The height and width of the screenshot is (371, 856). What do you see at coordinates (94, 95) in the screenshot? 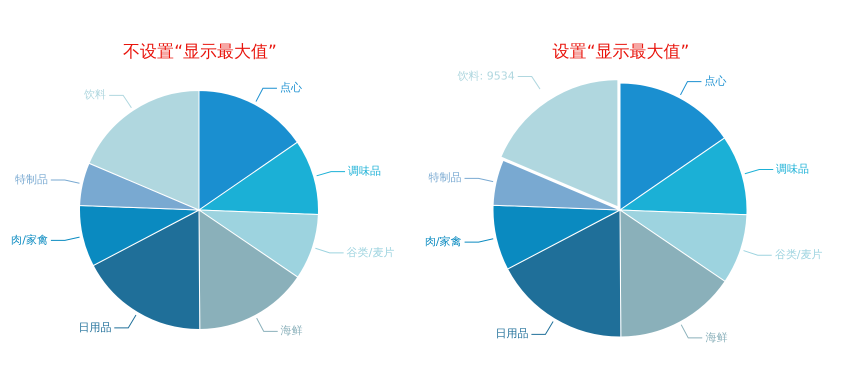
I see `slice-label: 饮料` at bounding box center [94, 95].